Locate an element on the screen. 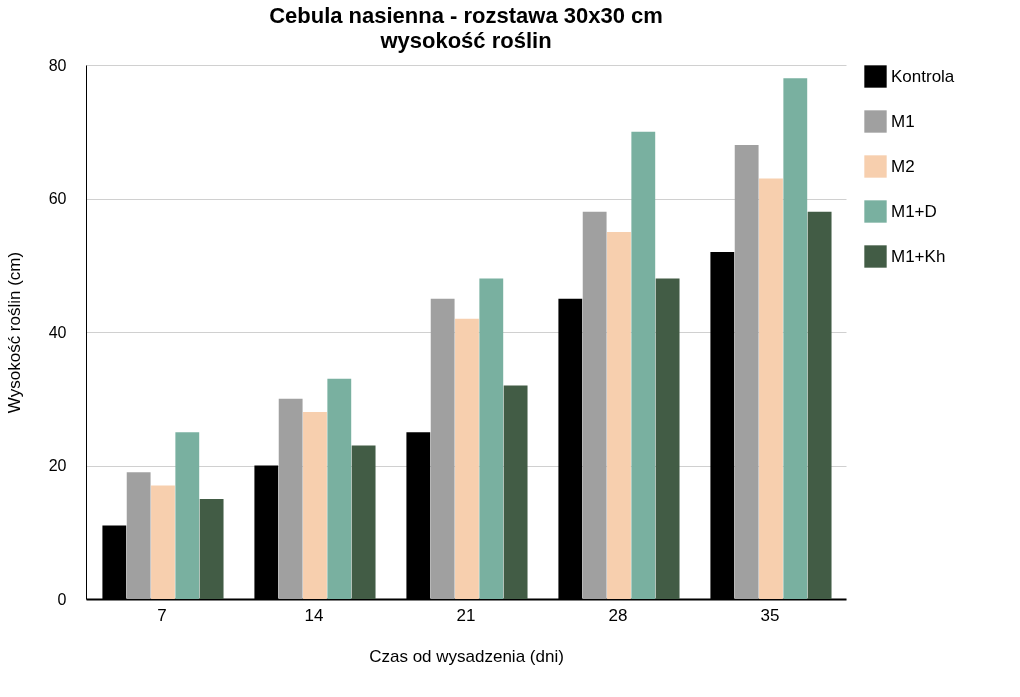 The width and height of the screenshot is (1020, 697). x-tick-label: 7 is located at coordinates (162, 615).